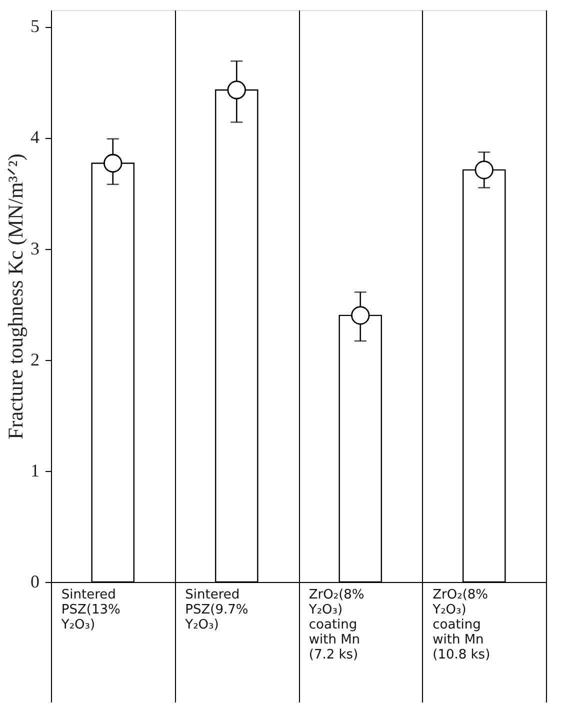 The width and height of the screenshot is (570, 720). Describe the element at coordinates (35, 26) in the screenshot. I see `y-tick-label: 5` at that location.